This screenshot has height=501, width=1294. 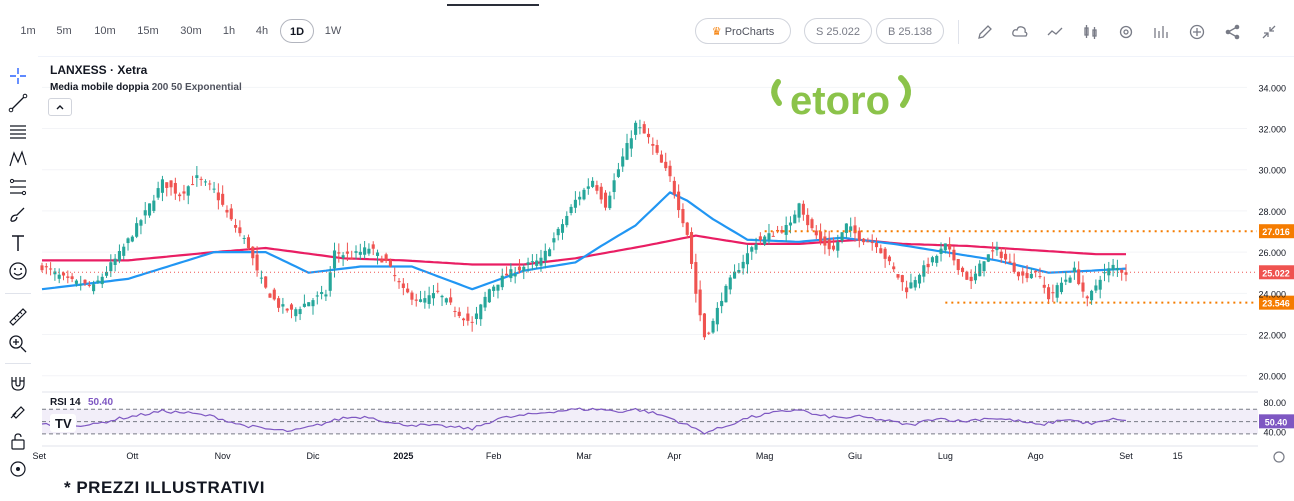 What do you see at coordinates (262, 31) in the screenshot?
I see `timeframe-4h: 4h` at bounding box center [262, 31].